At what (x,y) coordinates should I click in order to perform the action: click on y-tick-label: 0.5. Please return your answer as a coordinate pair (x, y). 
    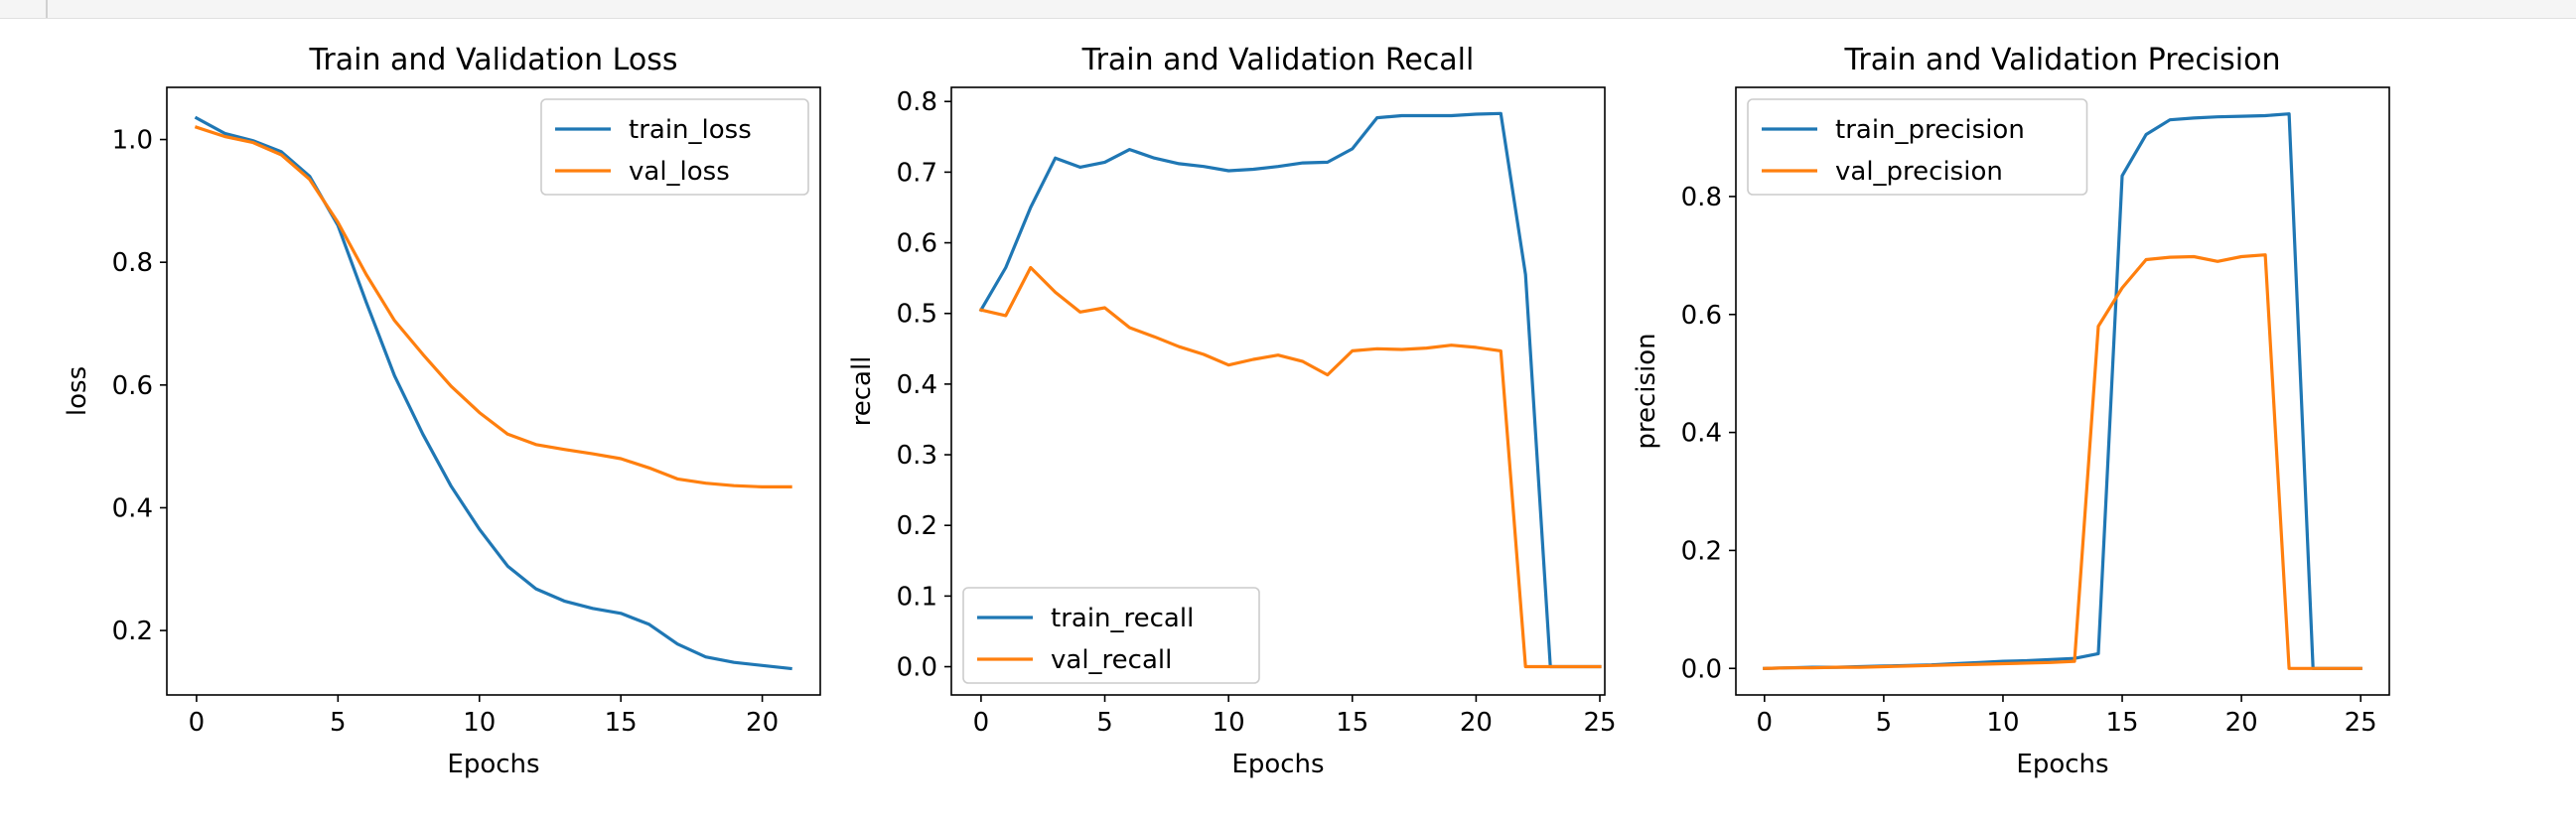
    Looking at the image, I should click on (917, 315).